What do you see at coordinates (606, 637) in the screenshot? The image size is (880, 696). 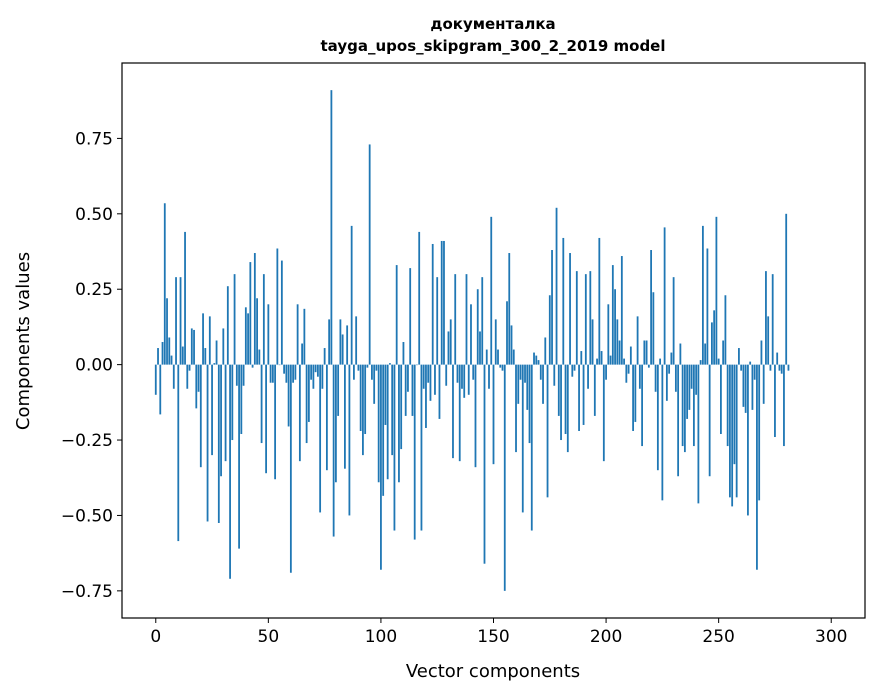 I see `x-tick-label: 200` at bounding box center [606, 637].